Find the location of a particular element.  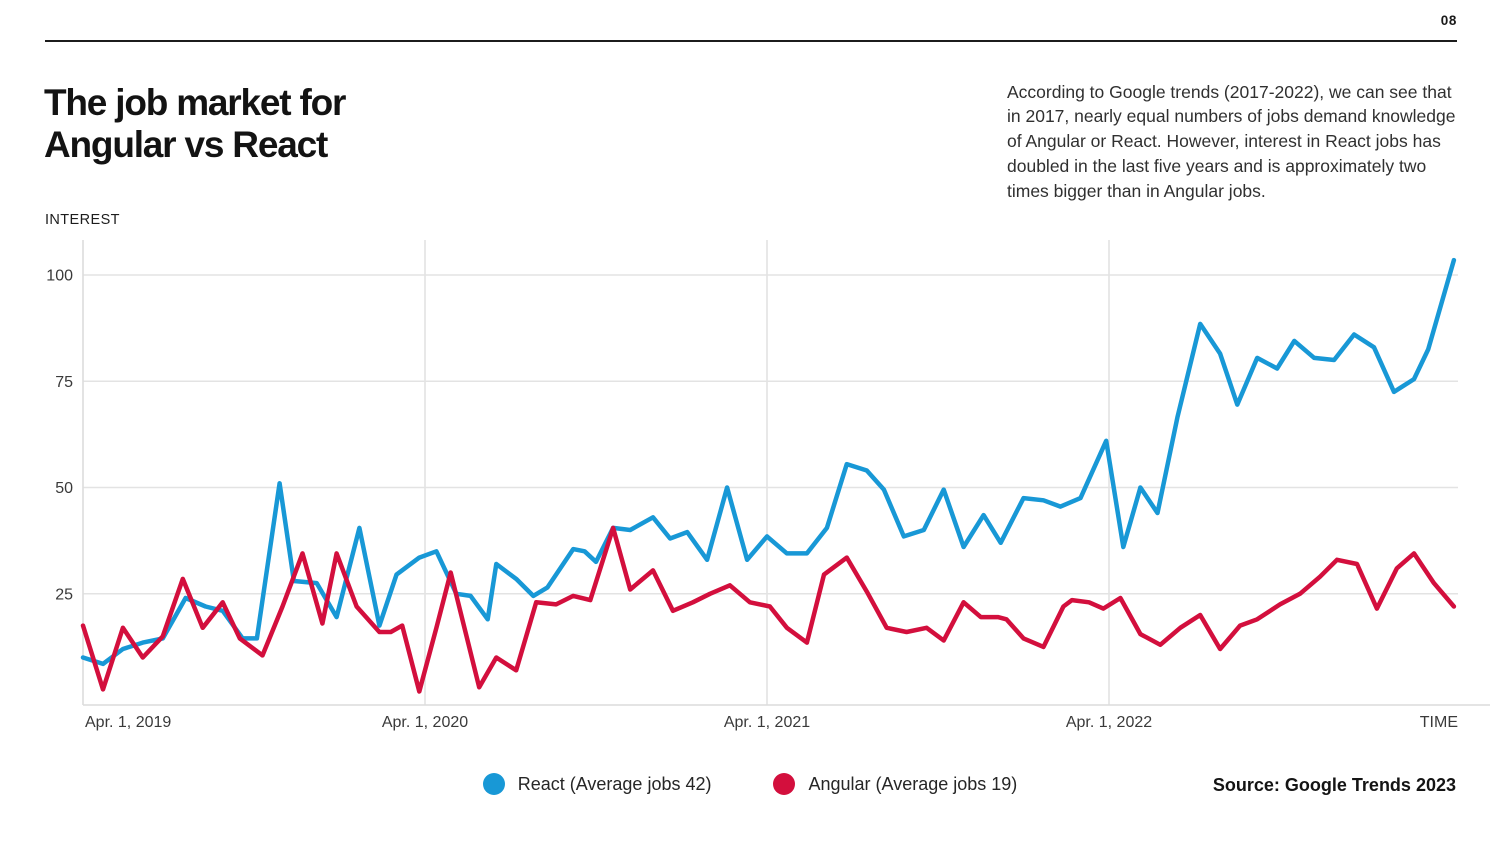

x-tick-label: Apr. 1, 2019 is located at coordinates (128, 722).